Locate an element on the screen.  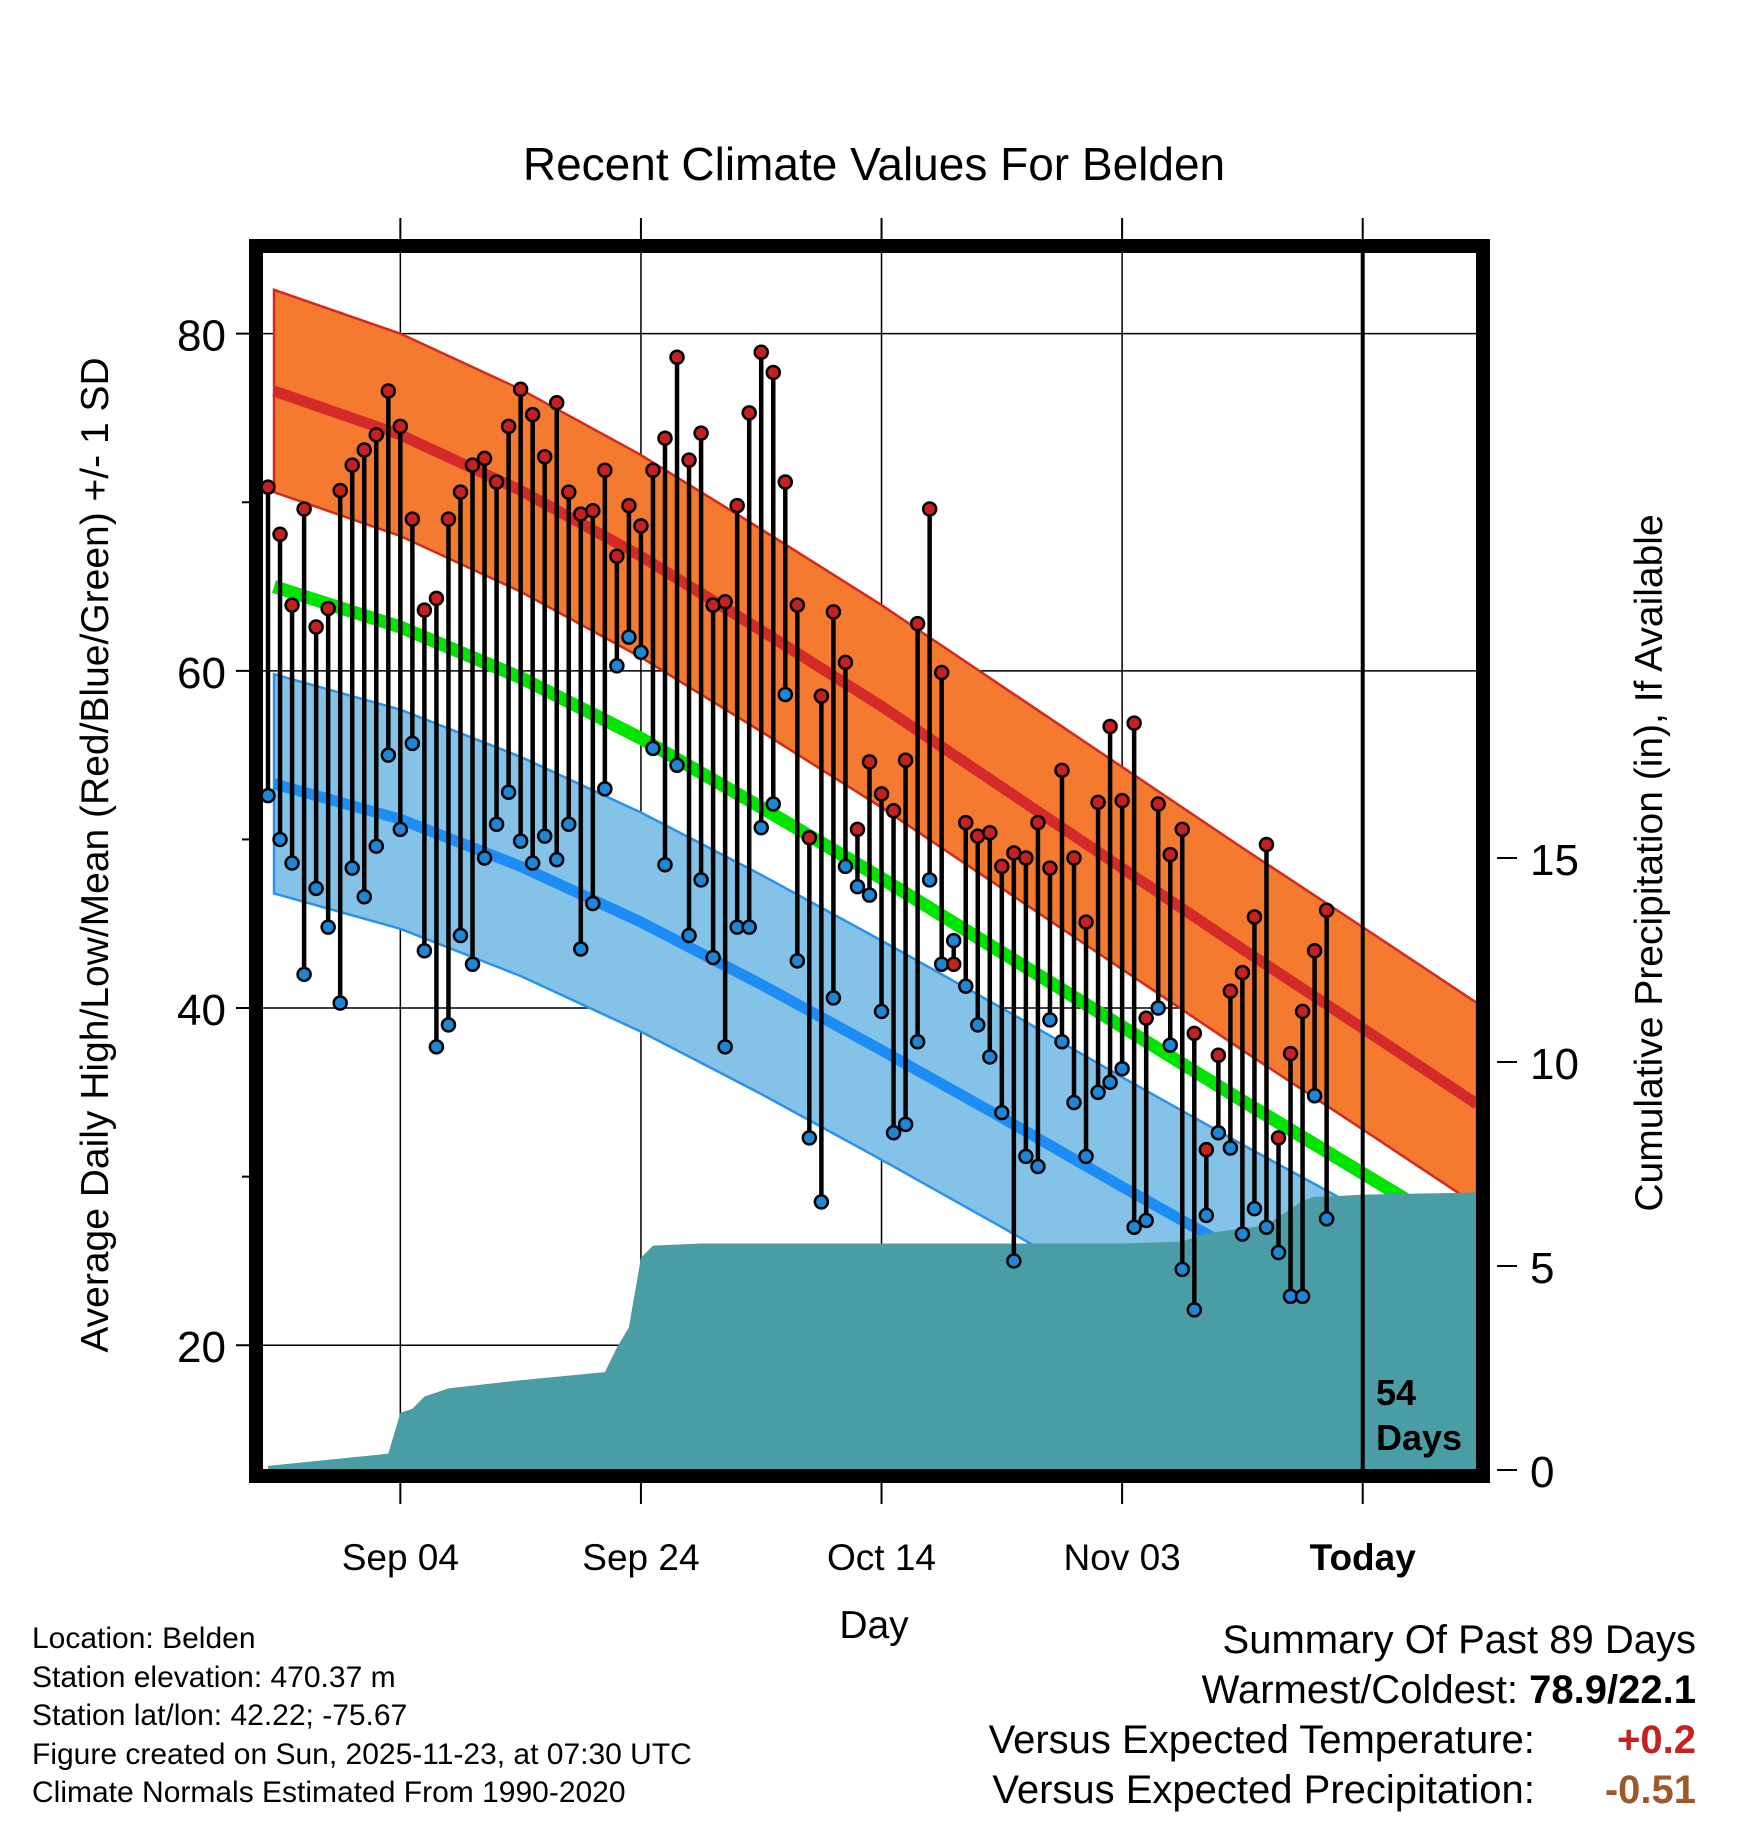
y-tick-label: 40 is located at coordinates (201, 1010).